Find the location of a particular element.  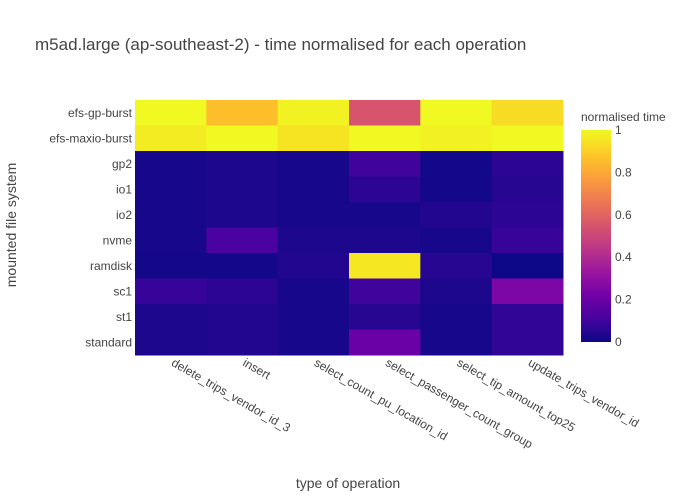

y-tick-label: efs-maxio-burst is located at coordinates (90, 138).